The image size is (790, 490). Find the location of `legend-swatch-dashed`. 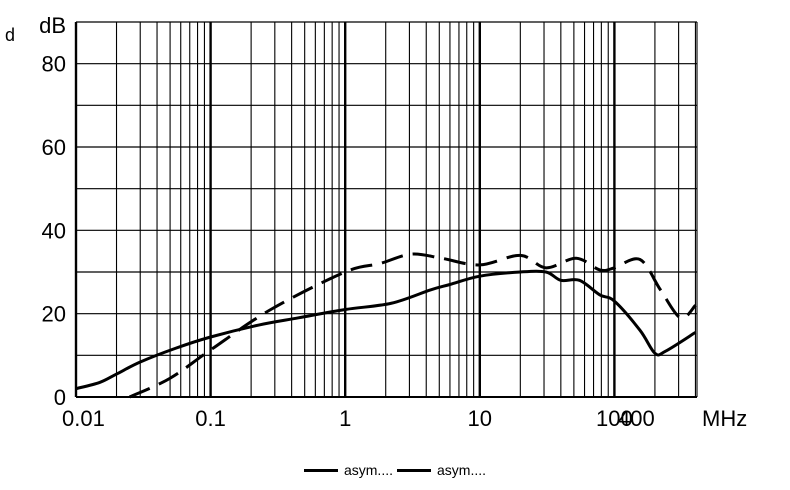

legend-swatch-dashed is located at coordinates (414, 470).